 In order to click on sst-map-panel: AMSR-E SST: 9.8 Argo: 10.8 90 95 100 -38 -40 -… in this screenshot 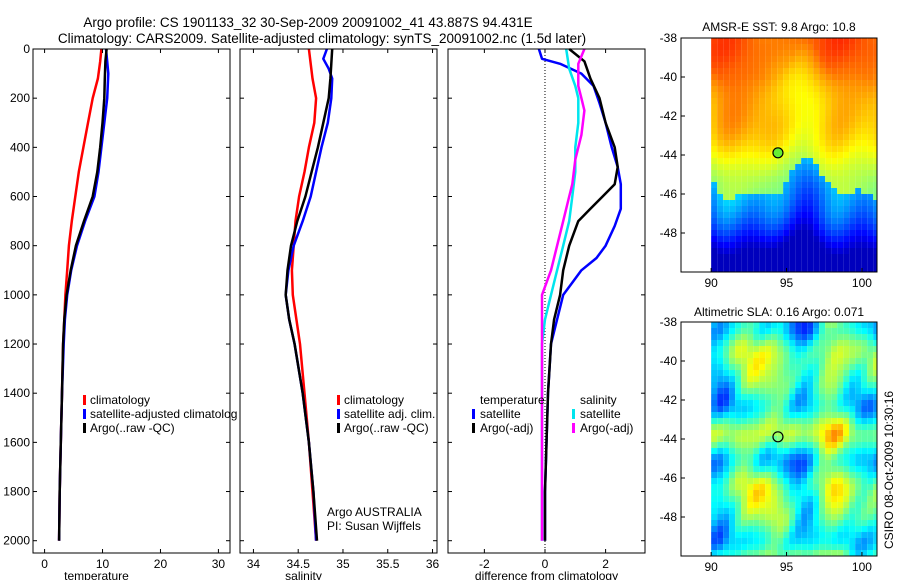, I will do `click(769, 155)`.